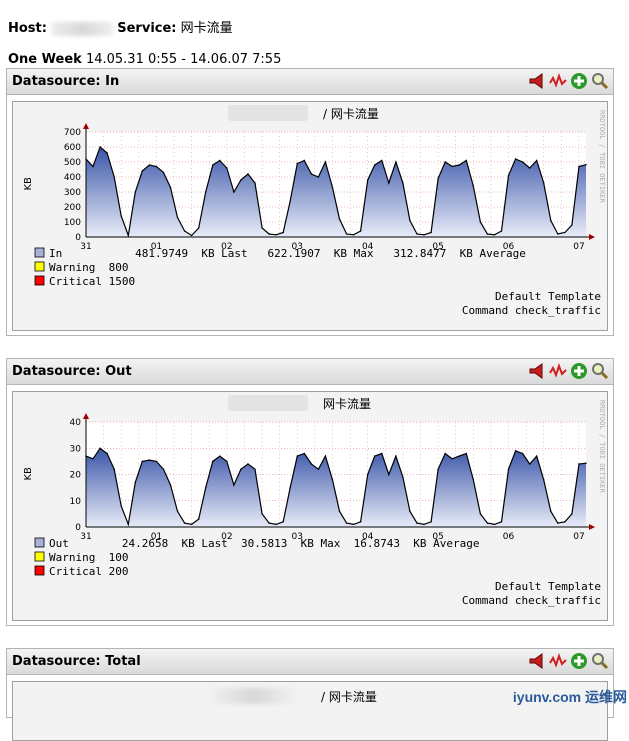  I want to click on x-tick-label: 01, so click(156, 247).